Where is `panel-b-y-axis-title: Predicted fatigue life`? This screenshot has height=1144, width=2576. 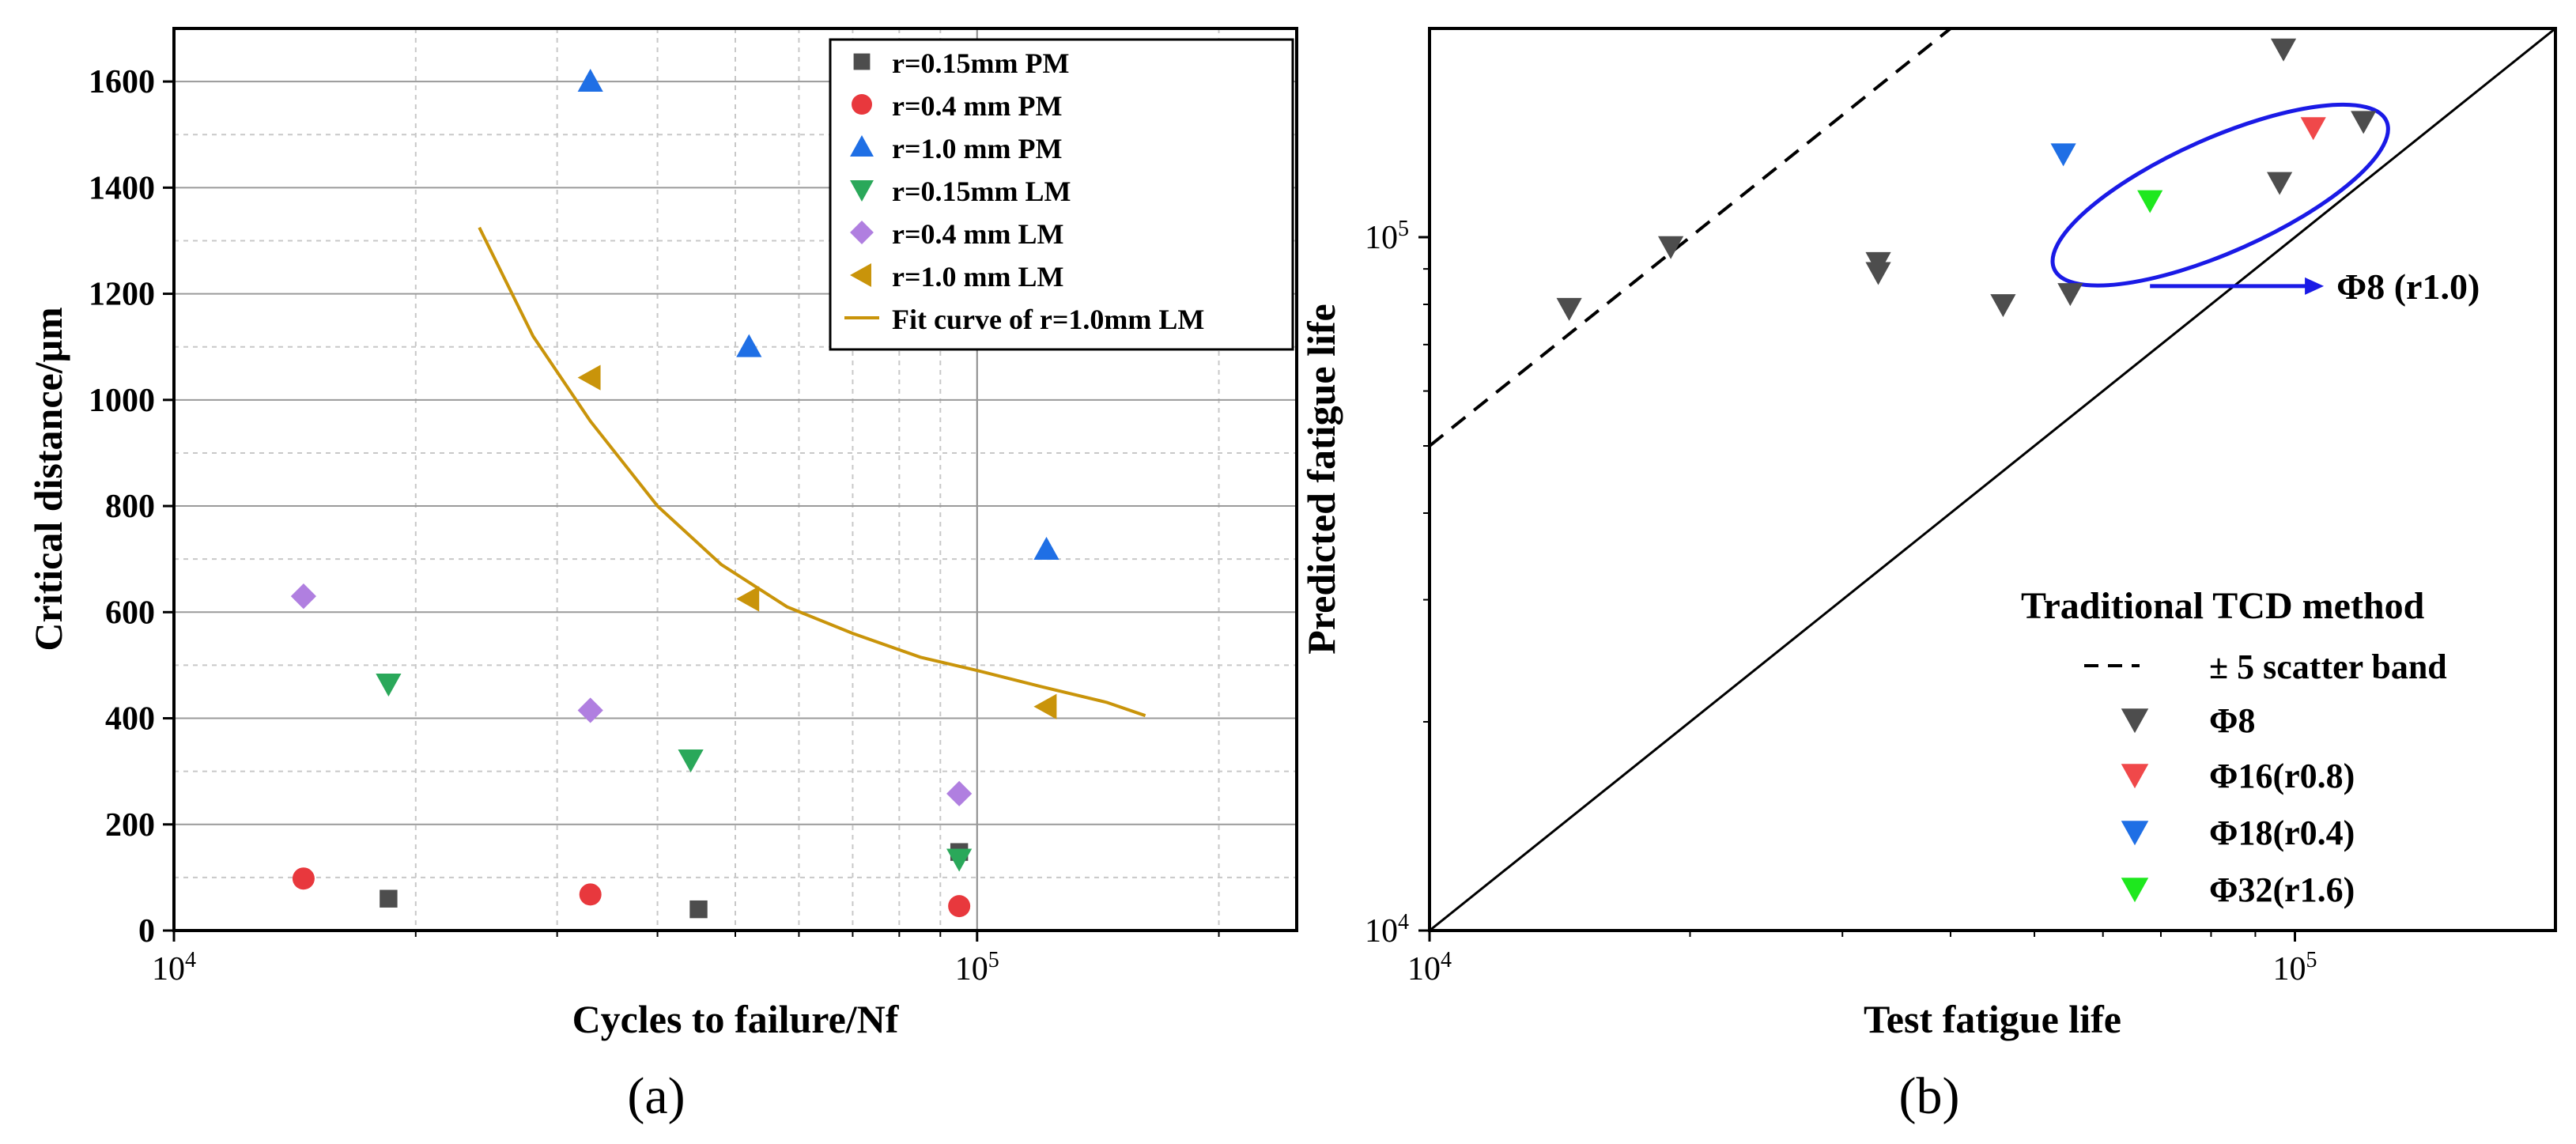 panel-b-y-axis-title: Predicted fatigue life is located at coordinates (1321, 479).